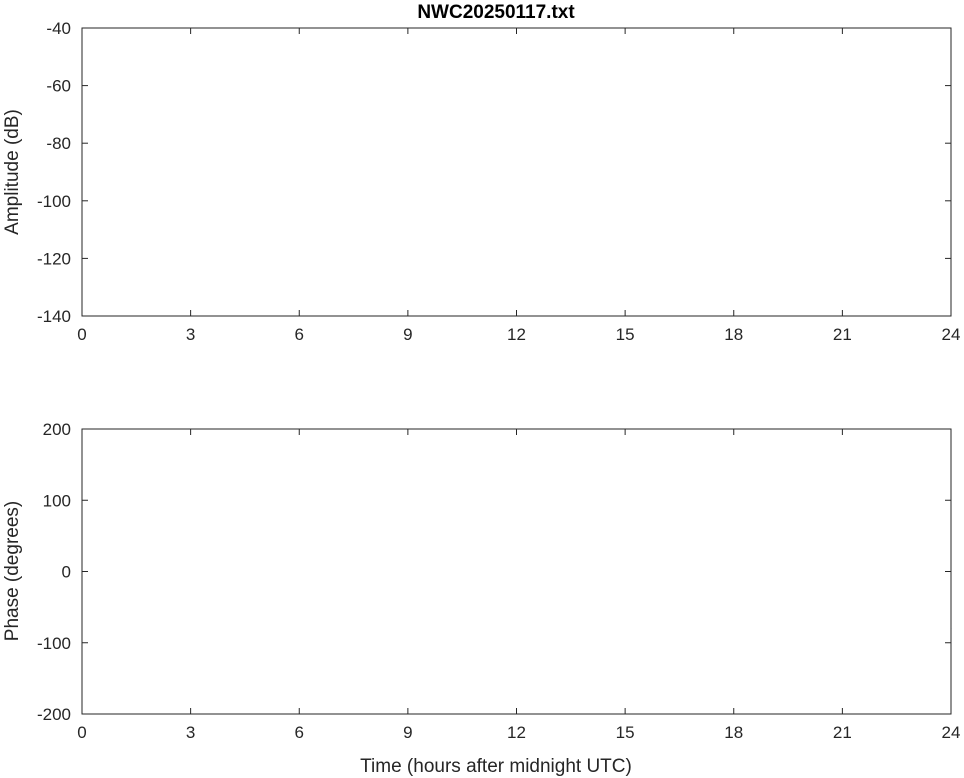 The image size is (964, 778). Describe the element at coordinates (58, 86) in the screenshot. I see `amplitude-ytick-label: -60` at that location.